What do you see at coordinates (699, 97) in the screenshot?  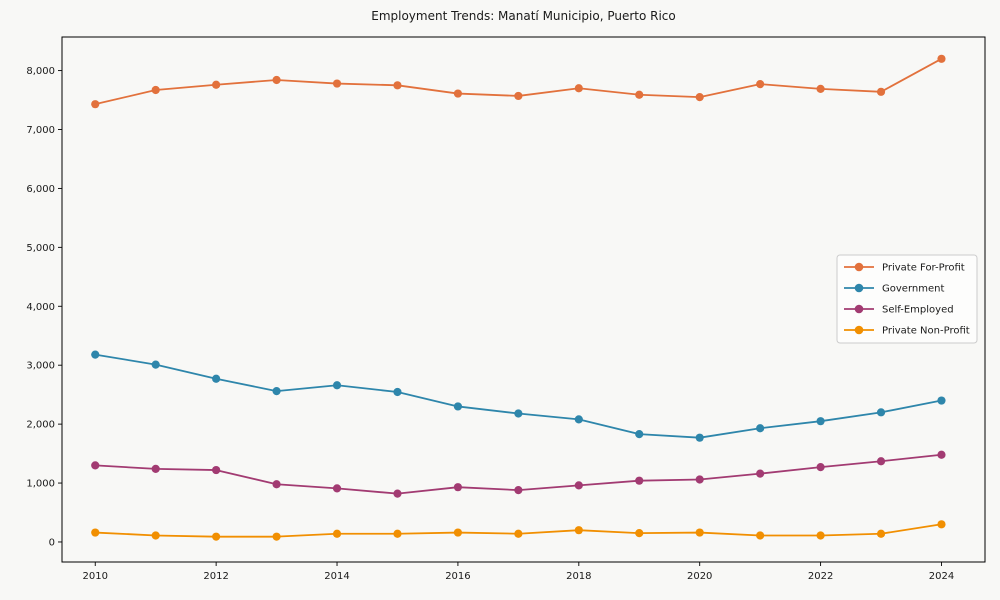 I see `data-point-private-for-profit-2020` at bounding box center [699, 97].